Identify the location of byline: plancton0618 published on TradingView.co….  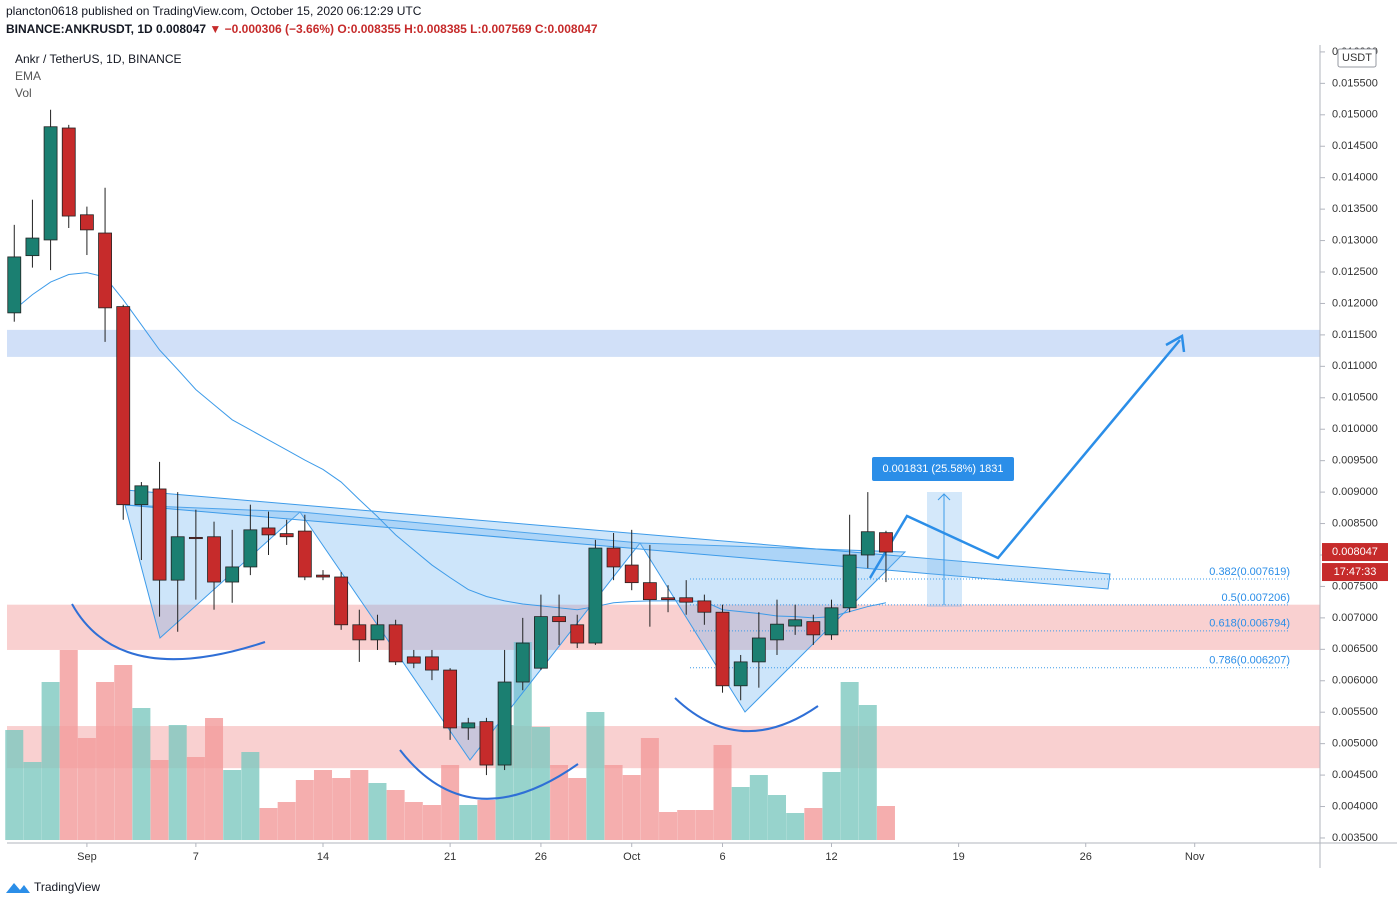
(214, 11).